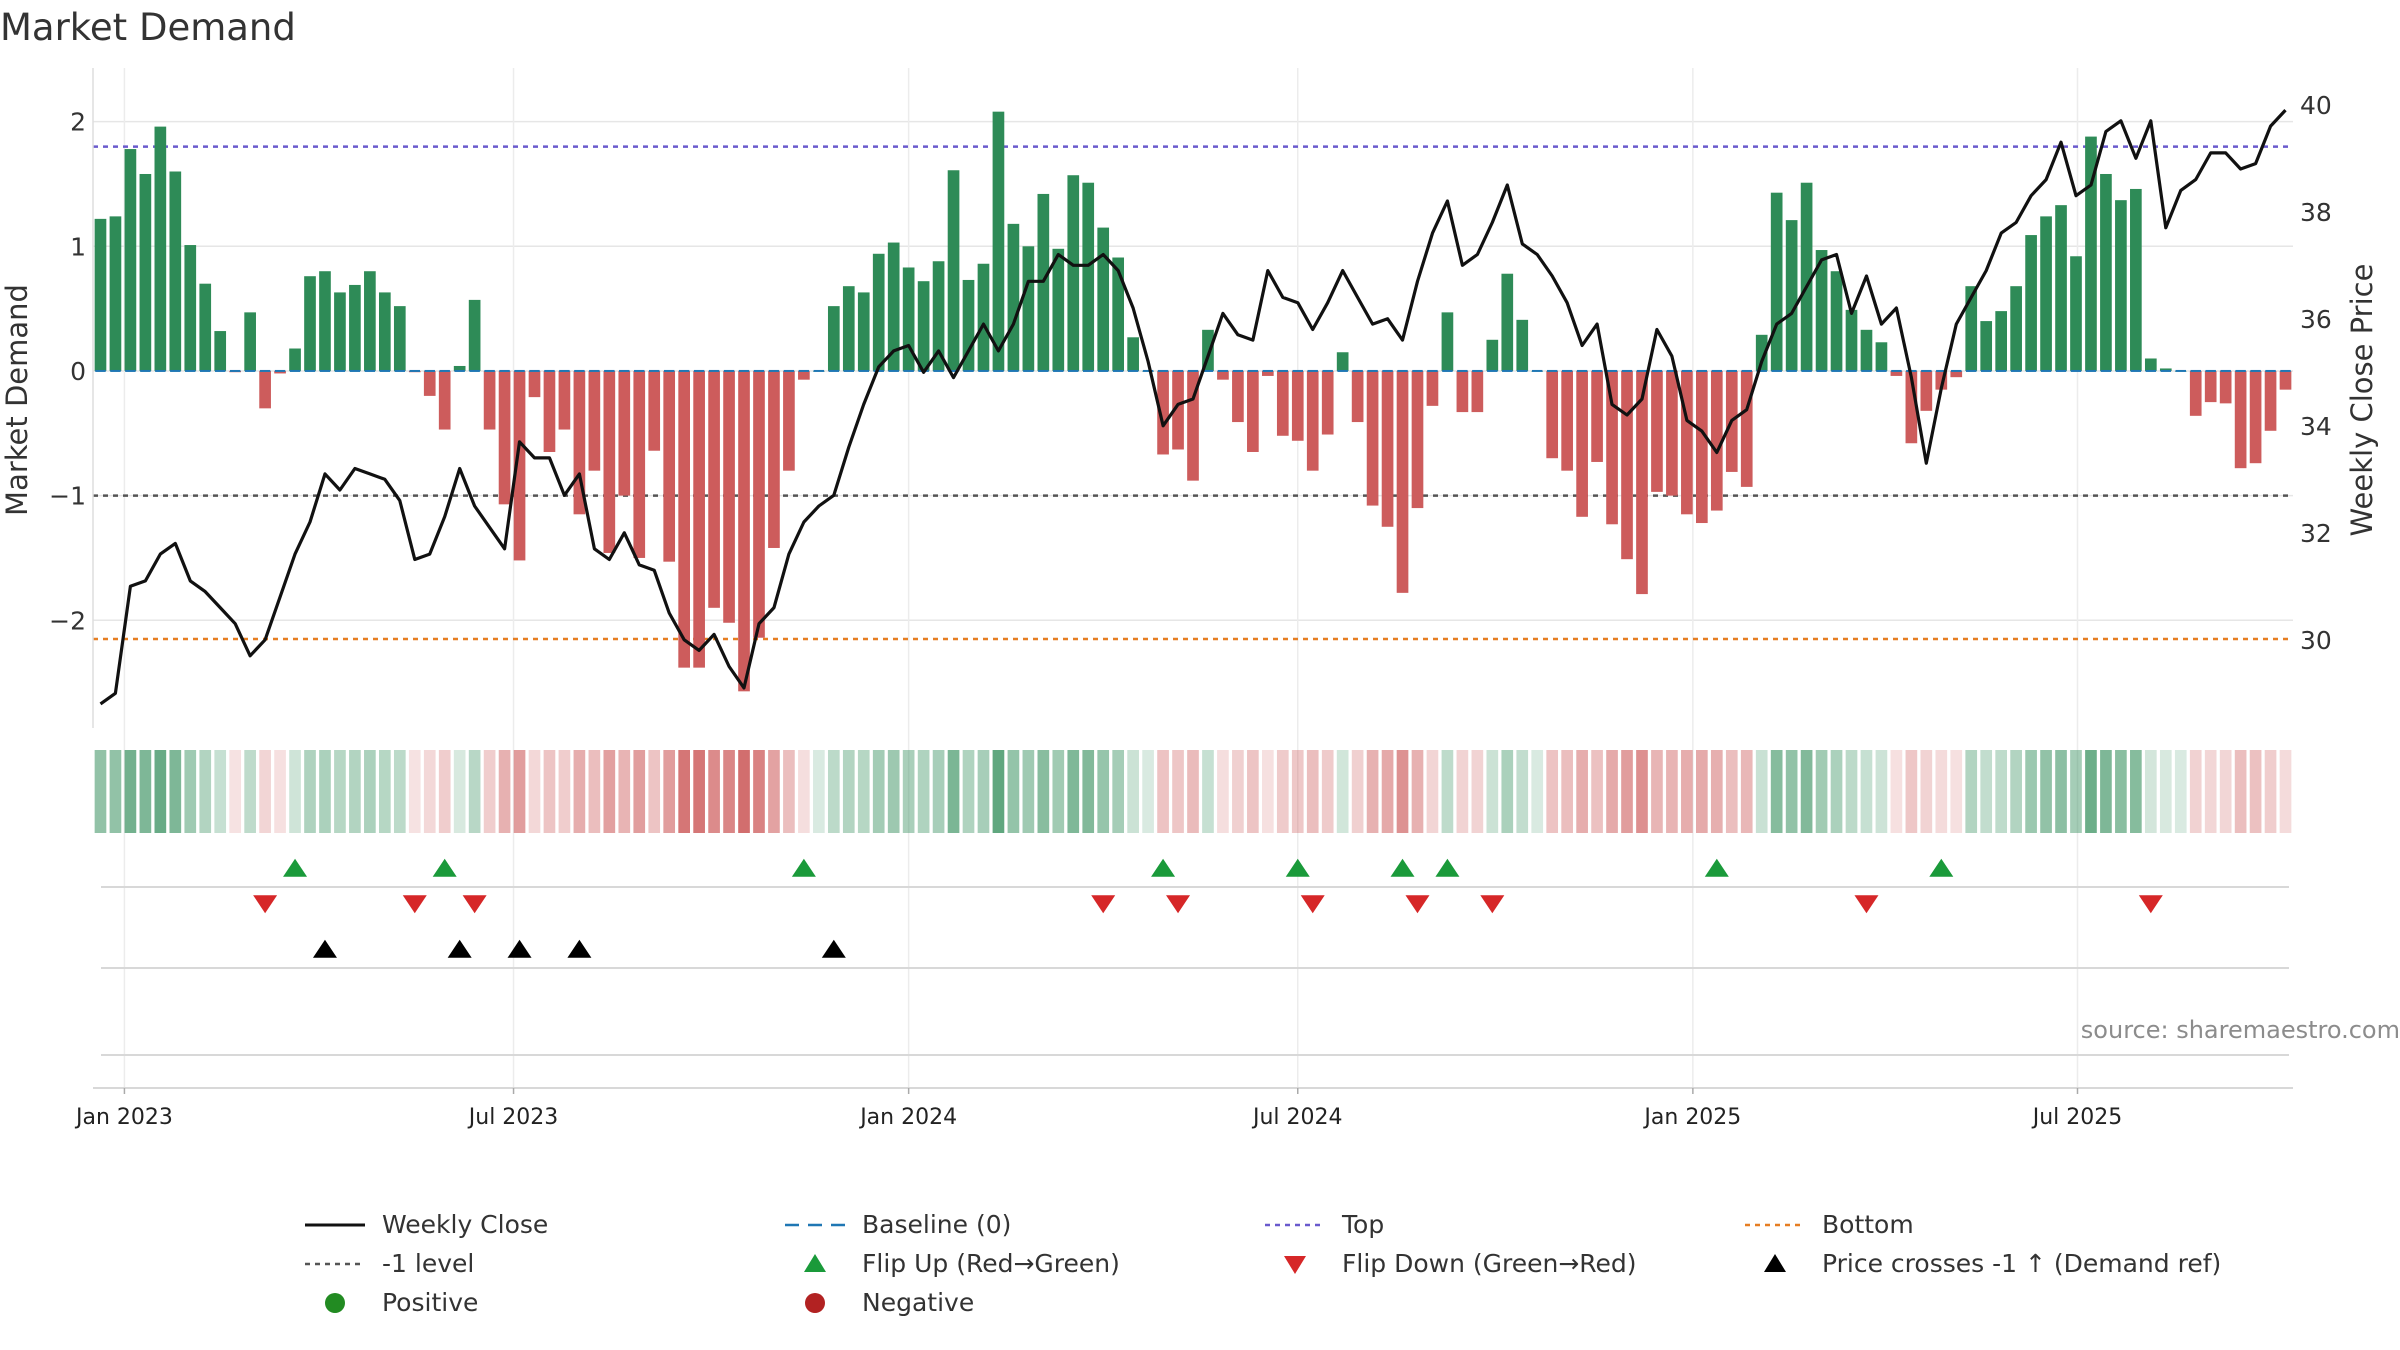 Image resolution: width=2400 pixels, height=1350 pixels. I want to click on y-tick-label: 0, so click(78, 371).